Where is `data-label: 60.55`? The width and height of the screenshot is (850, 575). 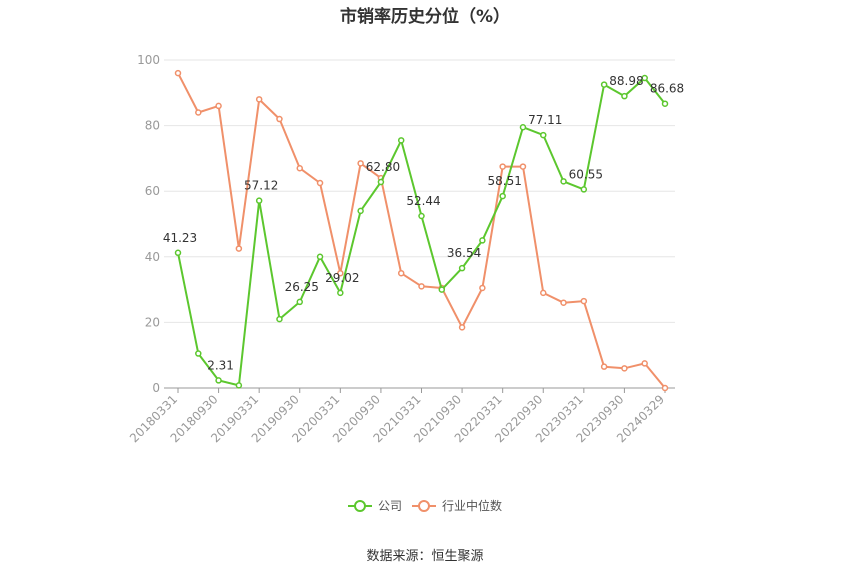 data-label: 60.55 is located at coordinates (586, 174).